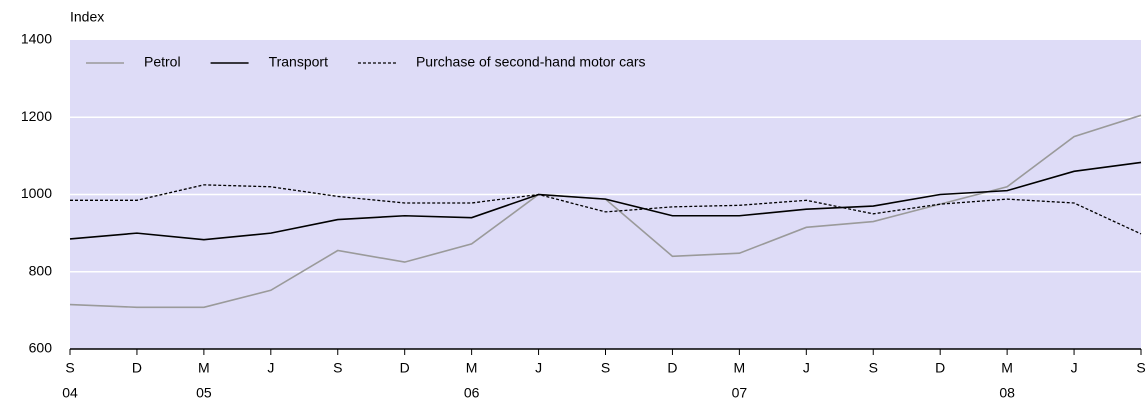 This screenshot has width=1146, height=410. What do you see at coordinates (70, 393) in the screenshot?
I see `x-year-label: 04` at bounding box center [70, 393].